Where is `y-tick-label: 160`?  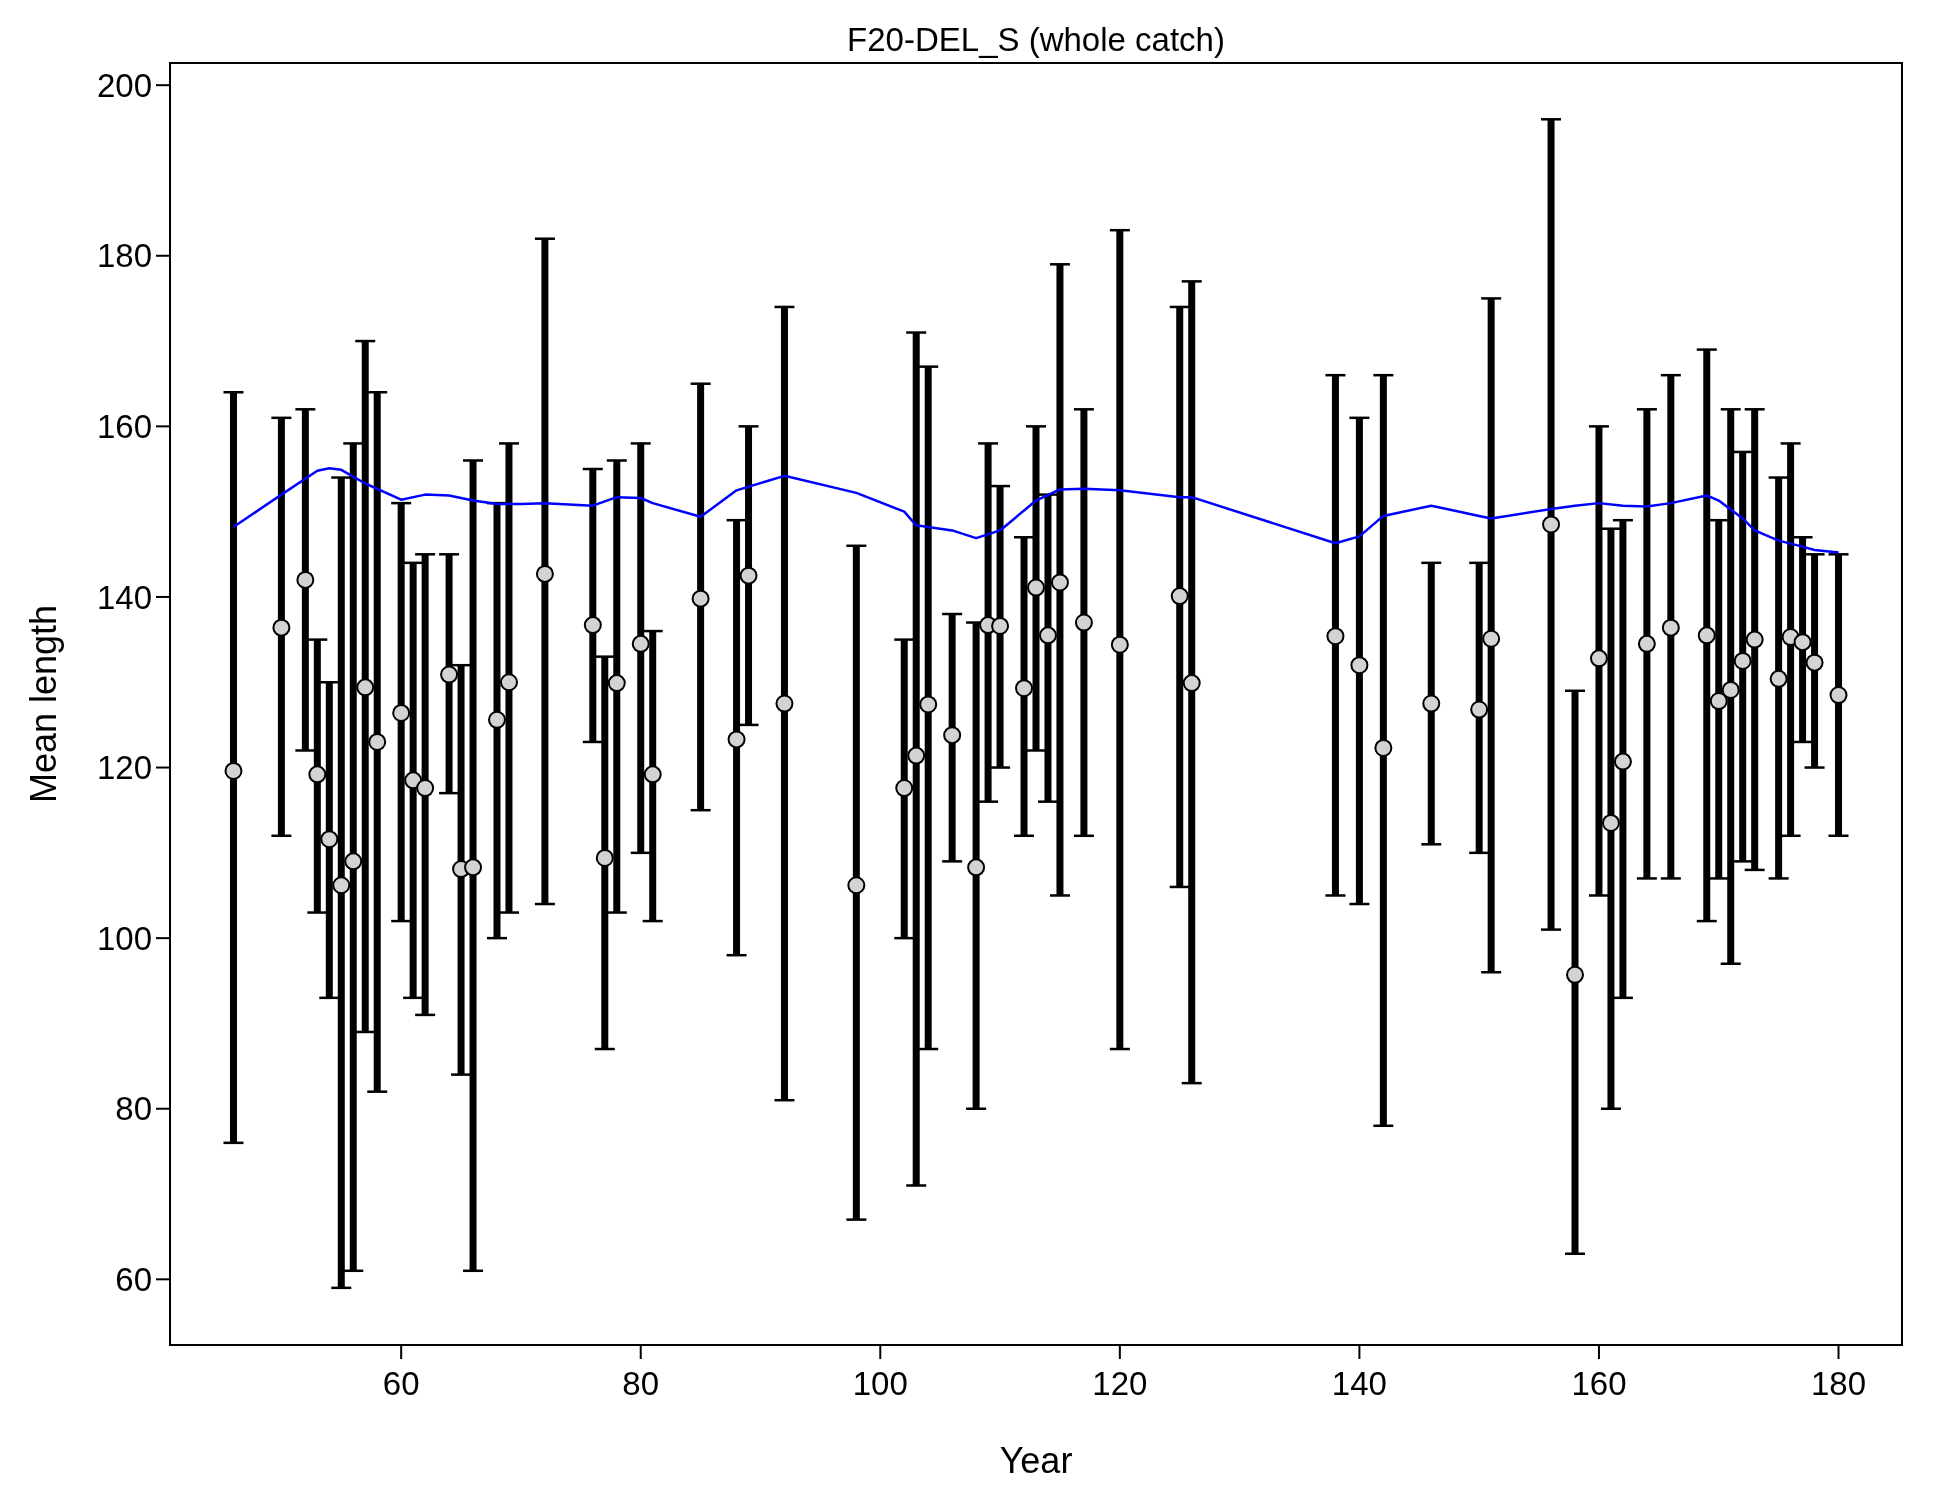 y-tick-label: 160 is located at coordinates (124, 426).